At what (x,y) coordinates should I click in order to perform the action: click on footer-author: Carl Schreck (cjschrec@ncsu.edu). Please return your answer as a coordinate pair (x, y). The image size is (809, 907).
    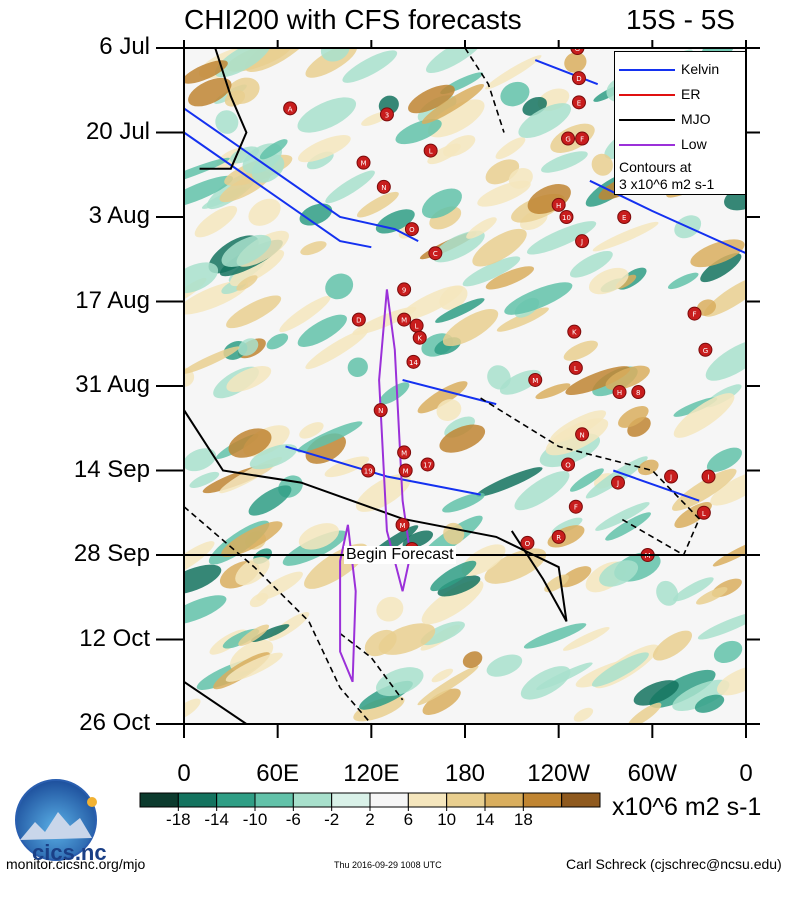
    Looking at the image, I should click on (674, 864).